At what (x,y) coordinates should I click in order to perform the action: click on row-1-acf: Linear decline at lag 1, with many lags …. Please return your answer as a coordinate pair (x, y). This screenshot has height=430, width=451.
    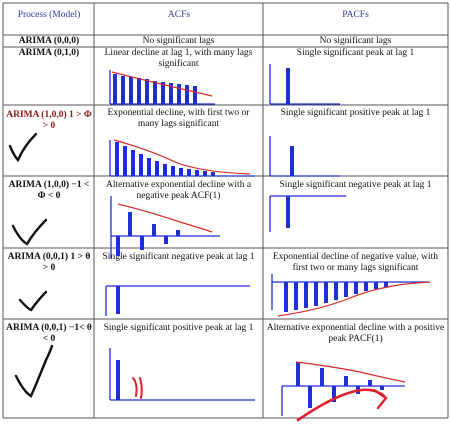
    Looking at the image, I should click on (178, 58).